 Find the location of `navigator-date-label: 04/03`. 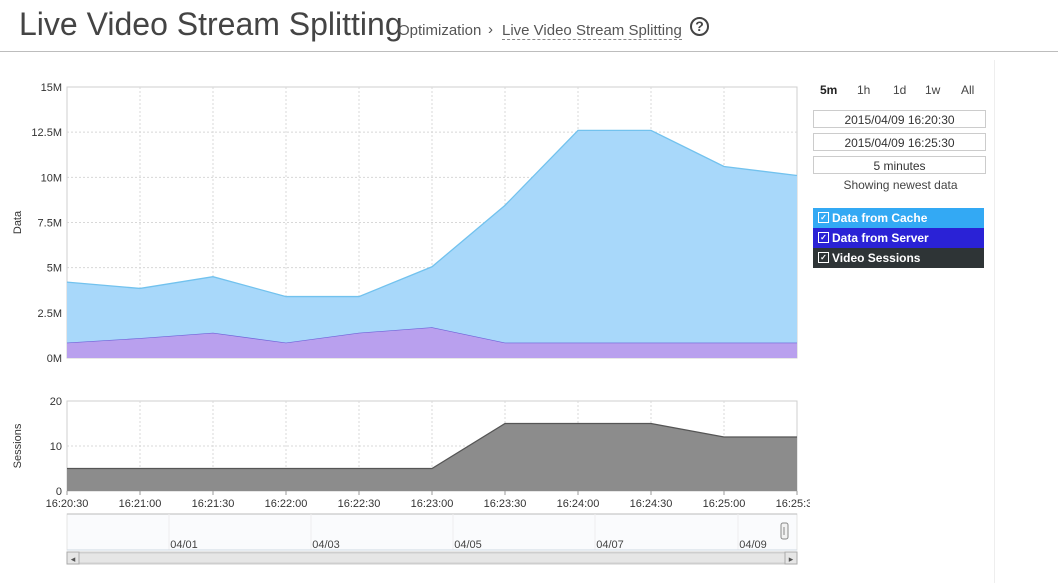

navigator-date-label: 04/03 is located at coordinates (326, 545).